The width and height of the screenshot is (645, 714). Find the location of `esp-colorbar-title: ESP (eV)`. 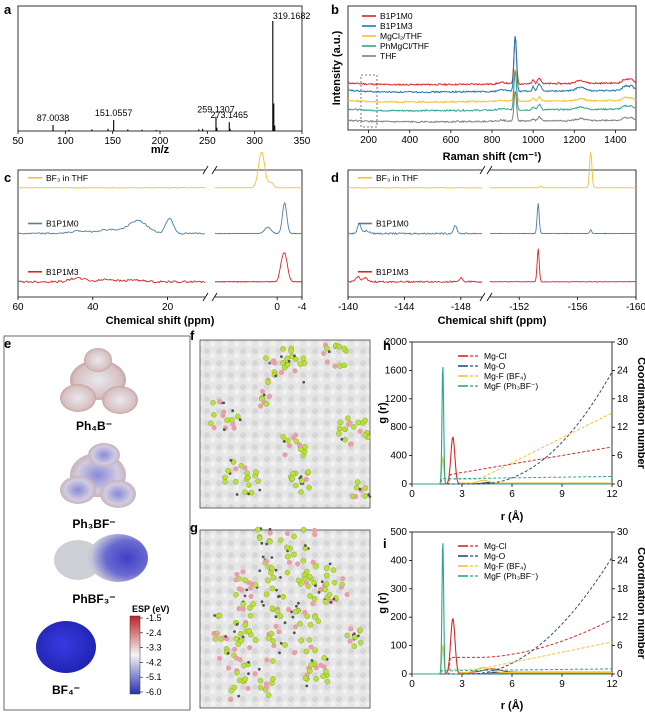

esp-colorbar-title: ESP (eV) is located at coordinates (150, 609).